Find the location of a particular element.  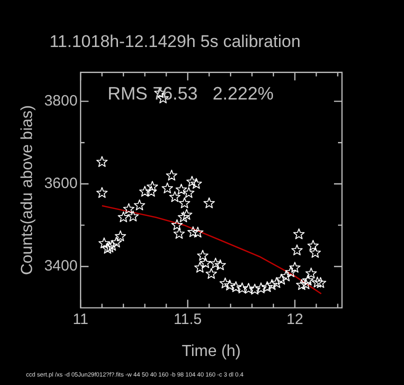

x-tick-label: 11.5 is located at coordinates (188, 319).